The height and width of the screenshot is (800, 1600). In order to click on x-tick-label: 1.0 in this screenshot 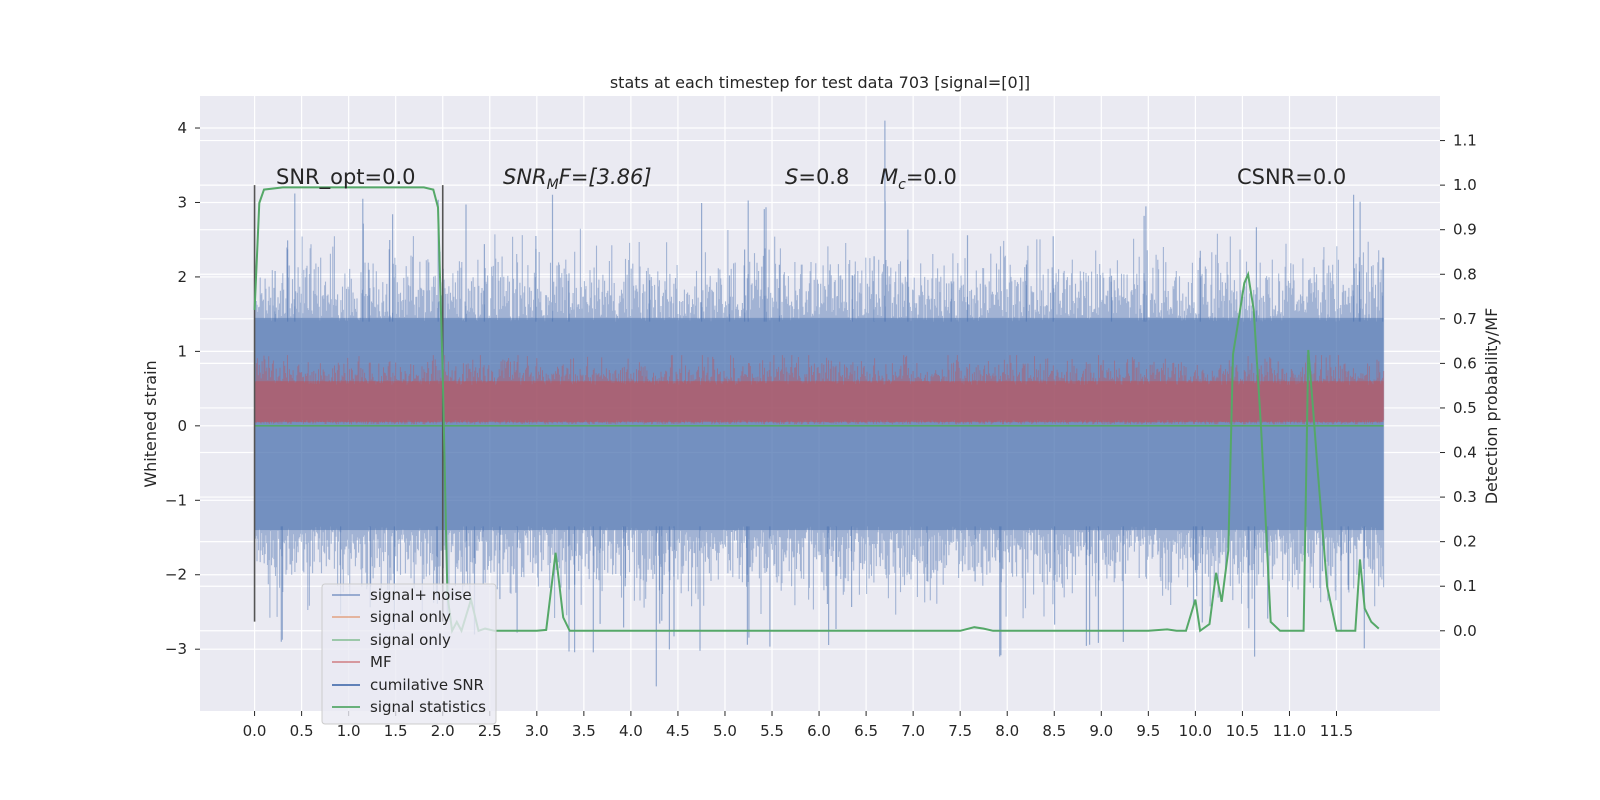, I will do `click(349, 731)`.